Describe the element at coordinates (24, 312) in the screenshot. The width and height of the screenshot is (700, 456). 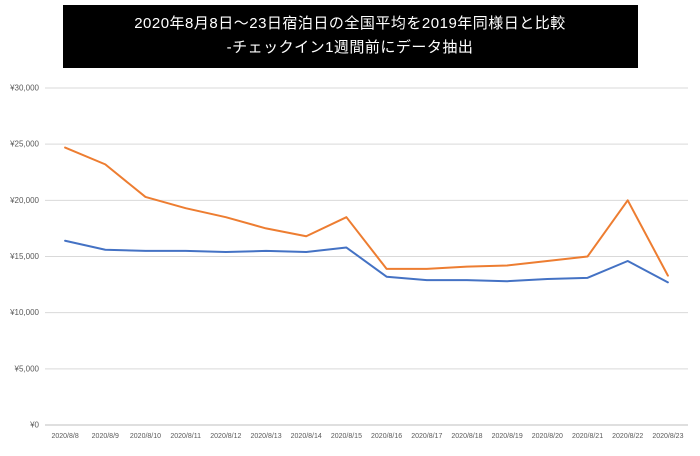
I see `y-axis-label: ¥10,000` at that location.